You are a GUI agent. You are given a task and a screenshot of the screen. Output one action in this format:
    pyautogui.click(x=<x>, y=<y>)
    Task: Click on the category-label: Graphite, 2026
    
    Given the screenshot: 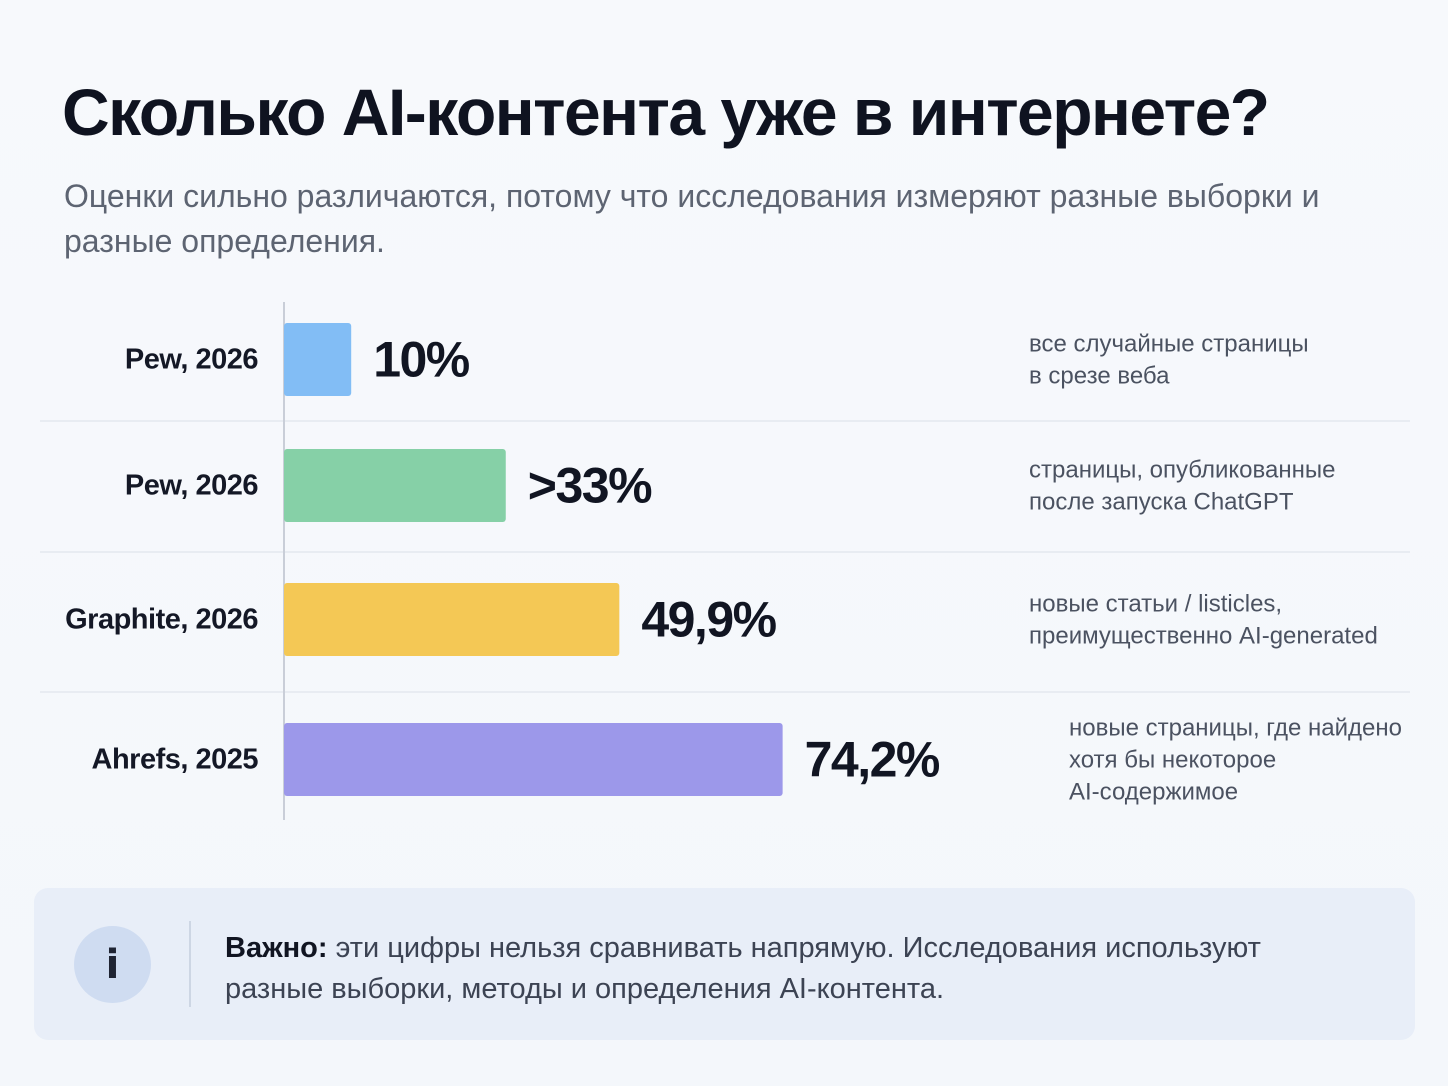 What is the action you would take?
    pyautogui.click(x=161, y=620)
    